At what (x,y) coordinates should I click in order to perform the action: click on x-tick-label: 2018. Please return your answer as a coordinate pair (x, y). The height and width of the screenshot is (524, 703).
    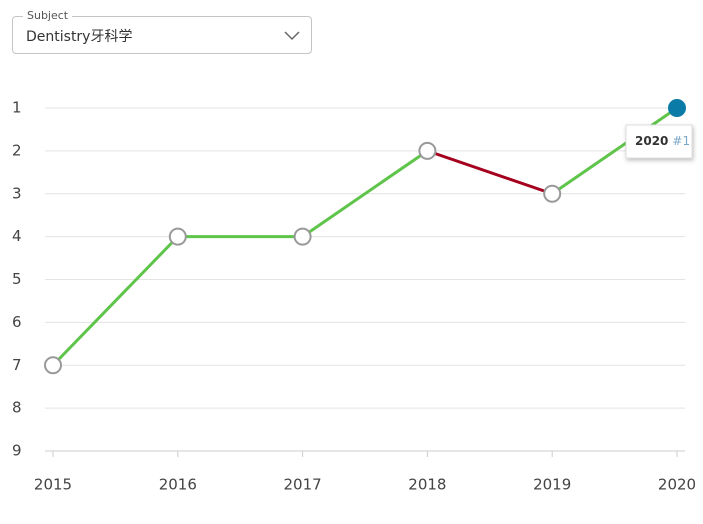
    Looking at the image, I should click on (427, 485).